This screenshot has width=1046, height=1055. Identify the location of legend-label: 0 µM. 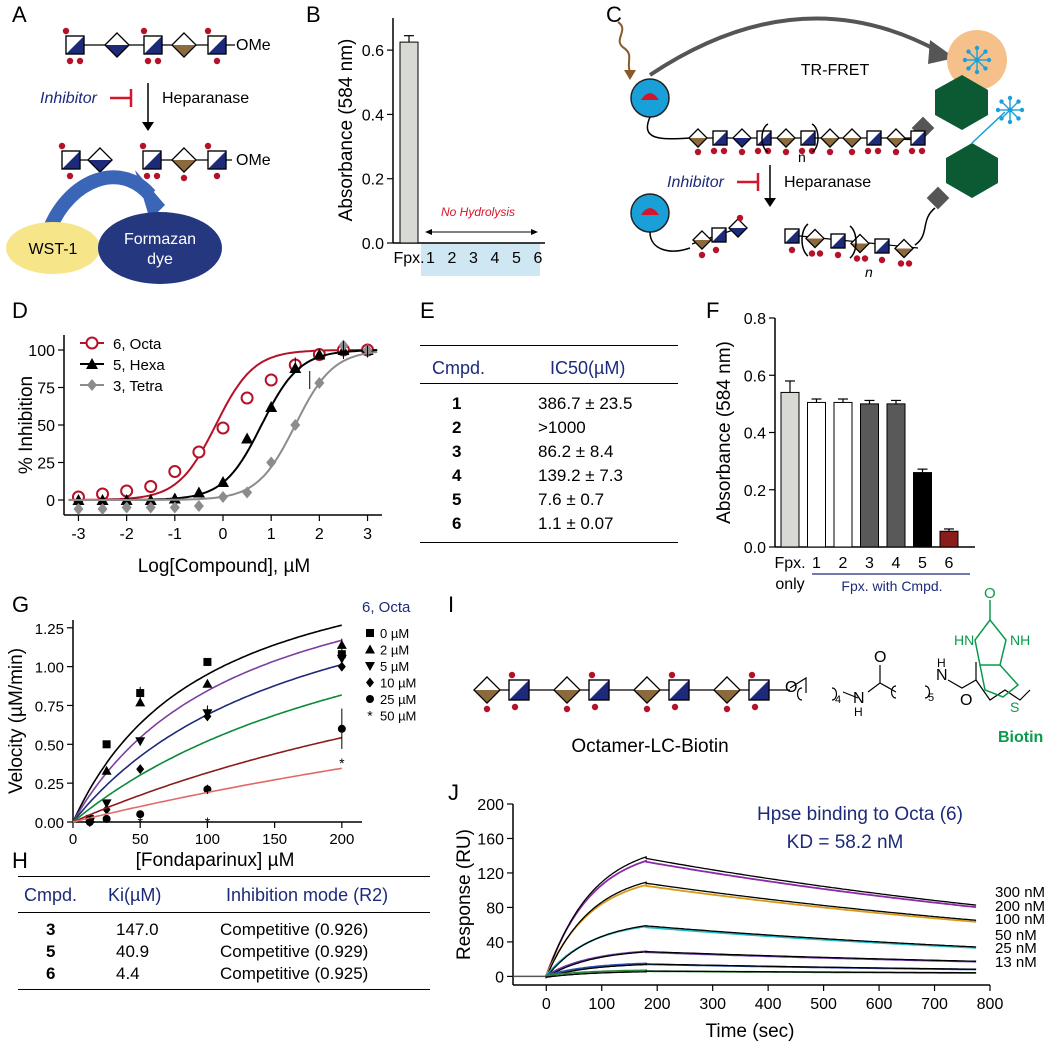
(394, 633).